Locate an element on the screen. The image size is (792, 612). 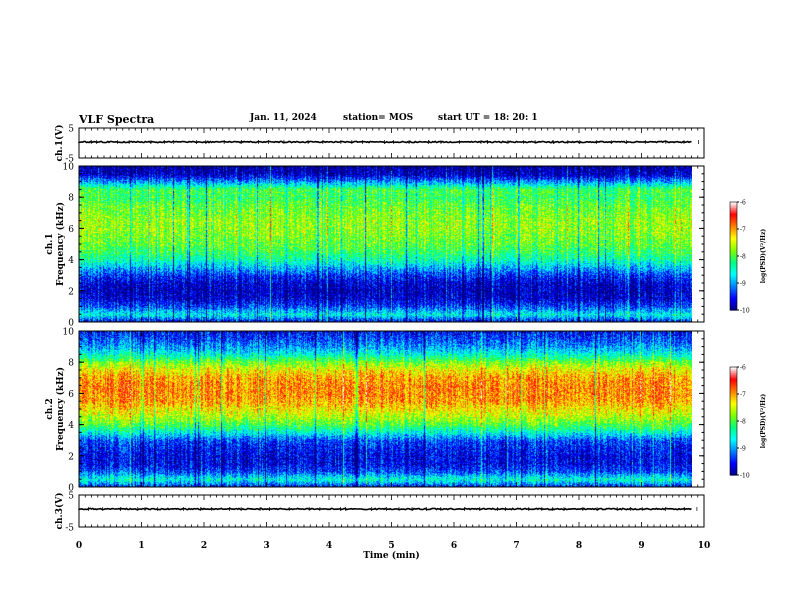
colorbar-tick-label: -7 is located at coordinates (743, 395).